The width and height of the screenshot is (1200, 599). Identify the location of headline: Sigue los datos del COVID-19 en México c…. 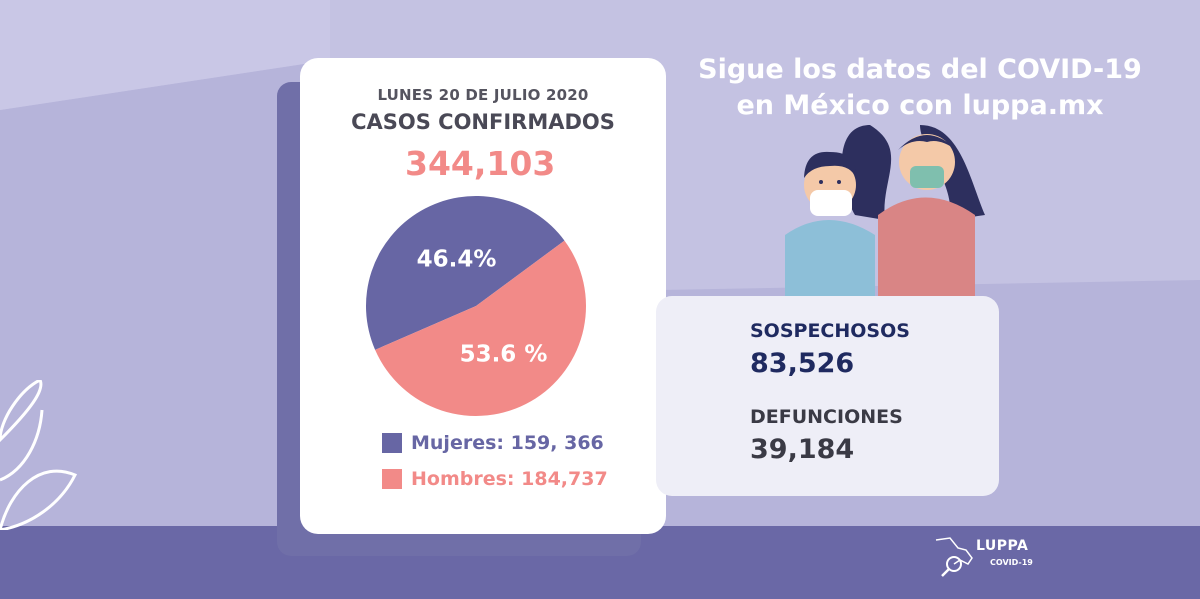
(920, 88).